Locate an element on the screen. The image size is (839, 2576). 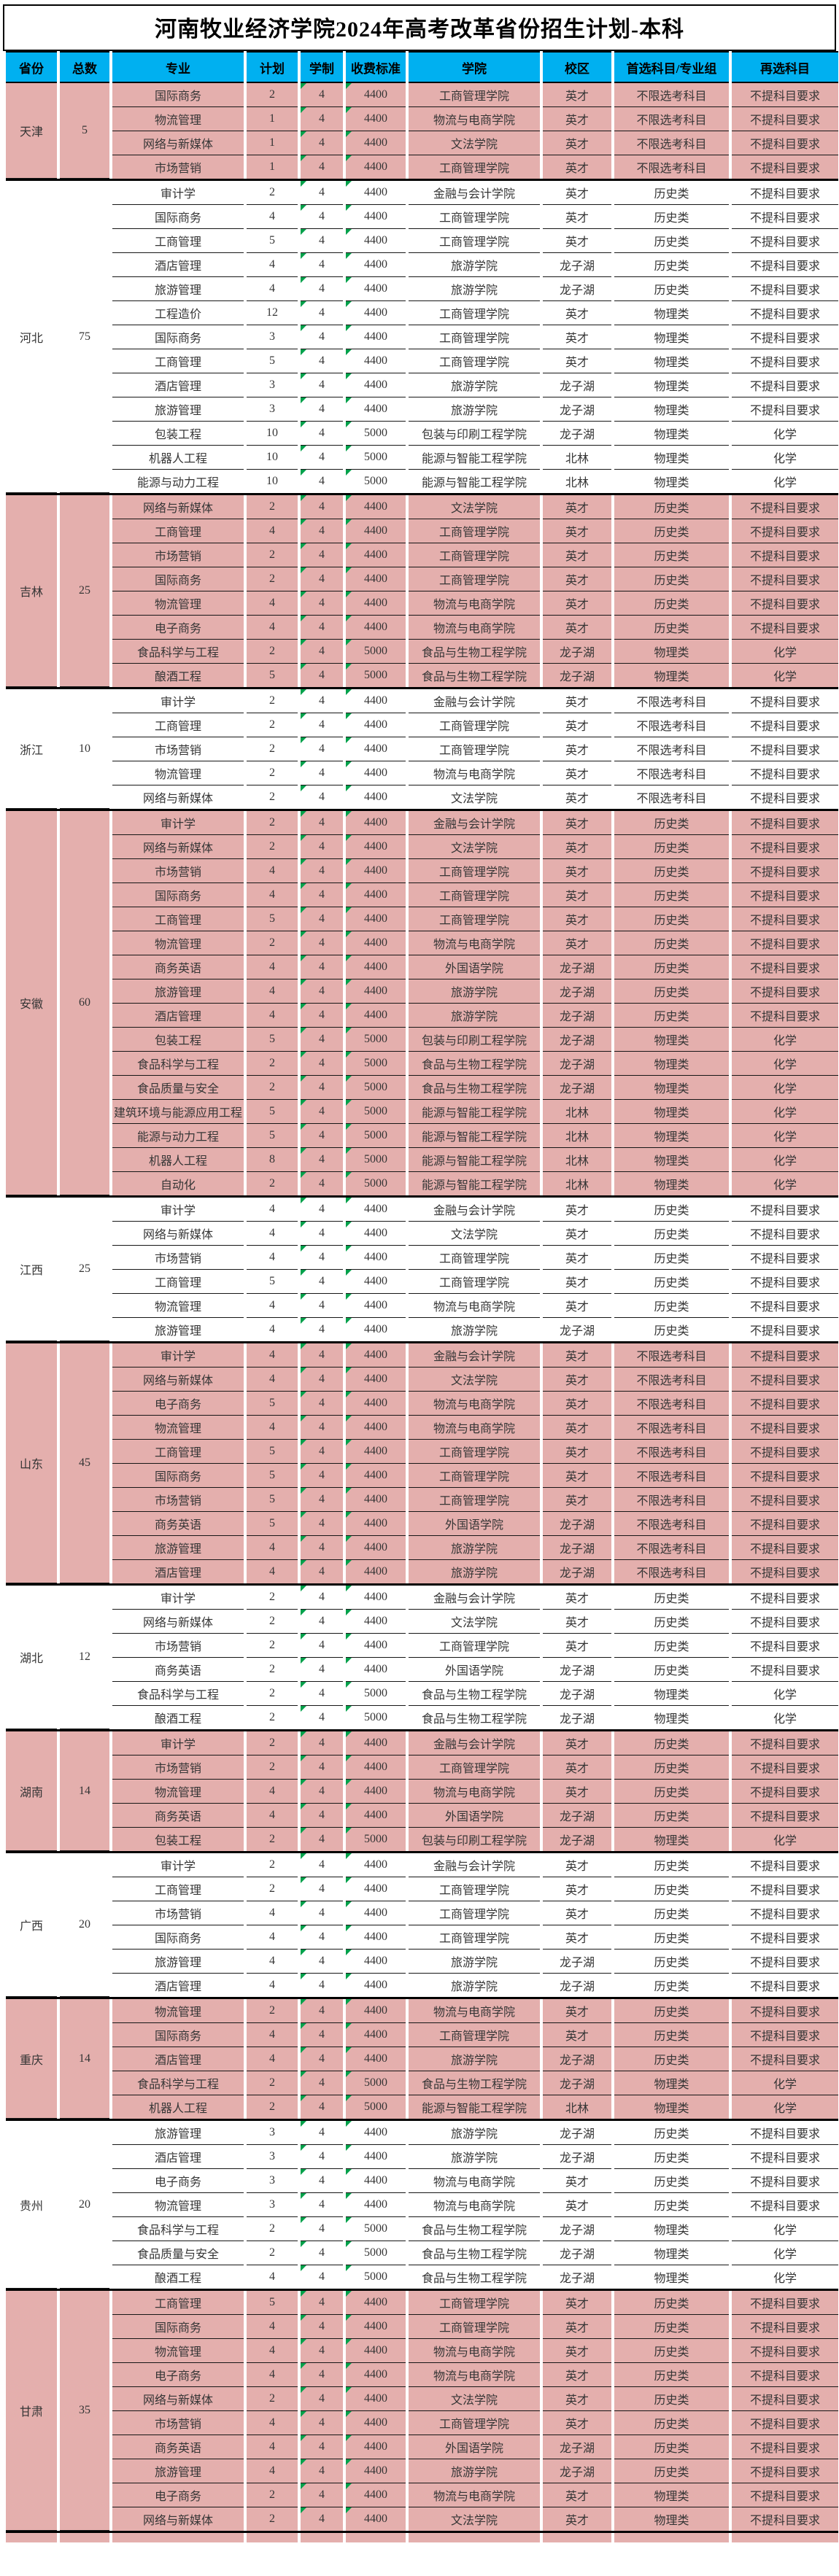
plan-cell: 3 is located at coordinates (272, 2181).